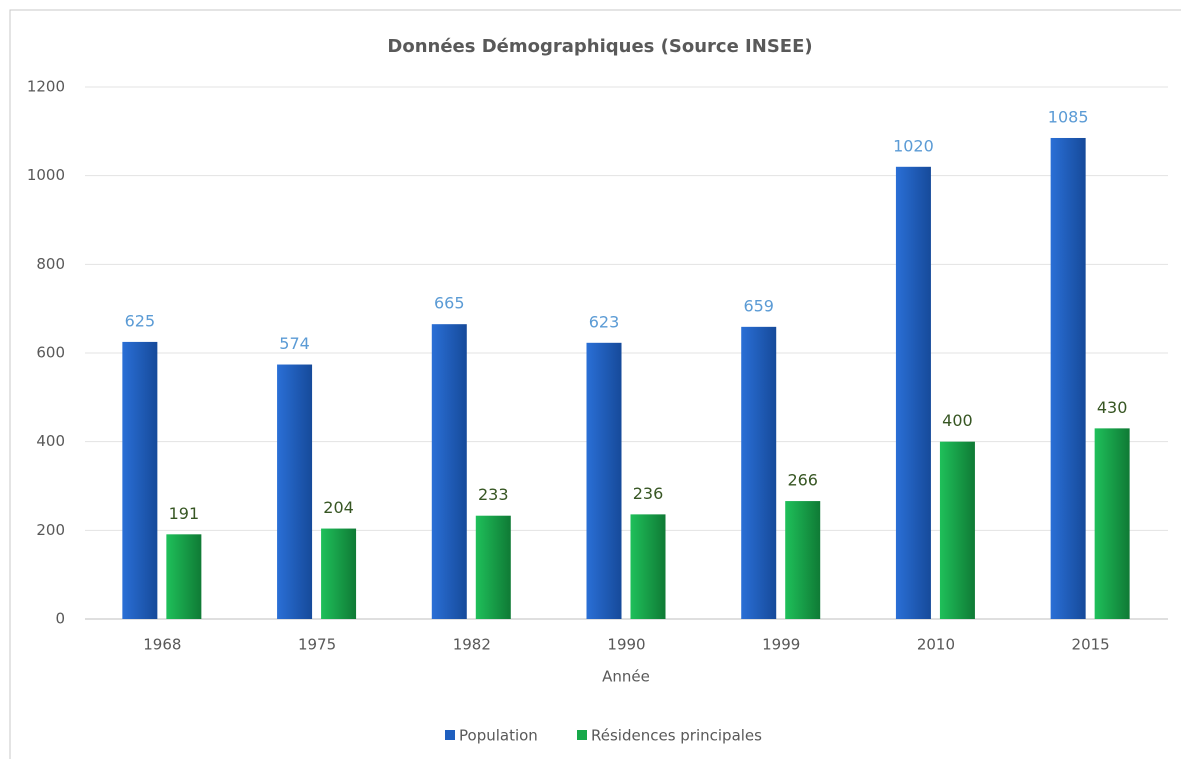 This screenshot has height=759, width=1181. I want to click on y-tick-label: 200, so click(50, 530).